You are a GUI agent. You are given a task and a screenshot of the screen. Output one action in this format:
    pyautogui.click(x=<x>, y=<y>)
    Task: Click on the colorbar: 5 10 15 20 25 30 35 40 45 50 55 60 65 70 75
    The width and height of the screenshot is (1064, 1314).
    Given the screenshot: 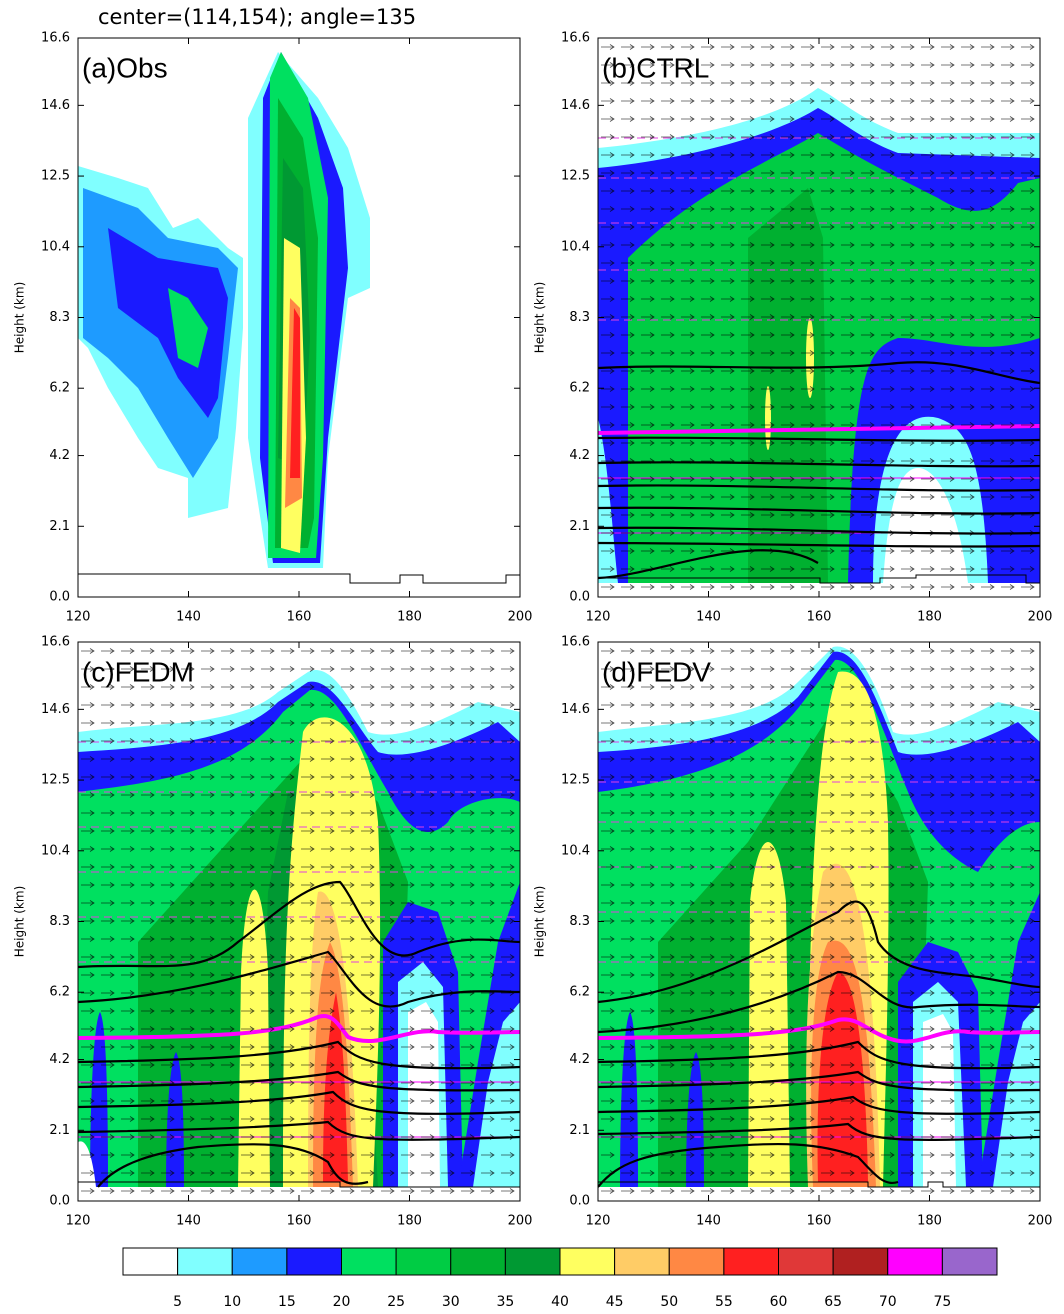 What is the action you would take?
    pyautogui.click(x=560, y=1278)
    